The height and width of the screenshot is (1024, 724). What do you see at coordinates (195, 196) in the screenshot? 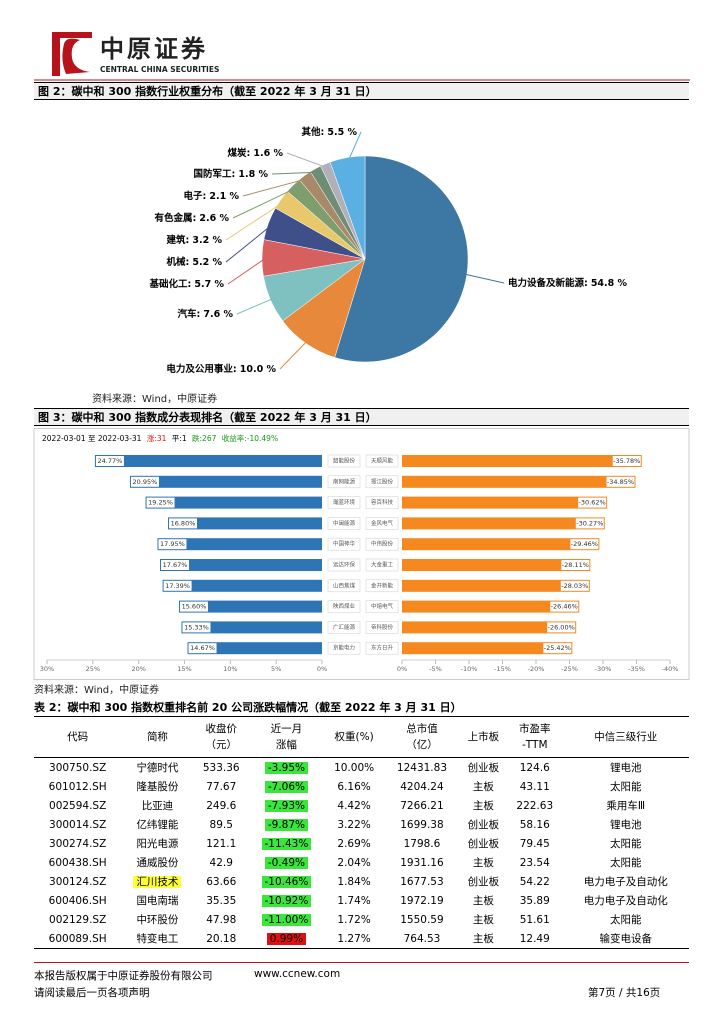
I see `category-label: 电子:` at bounding box center [195, 196].